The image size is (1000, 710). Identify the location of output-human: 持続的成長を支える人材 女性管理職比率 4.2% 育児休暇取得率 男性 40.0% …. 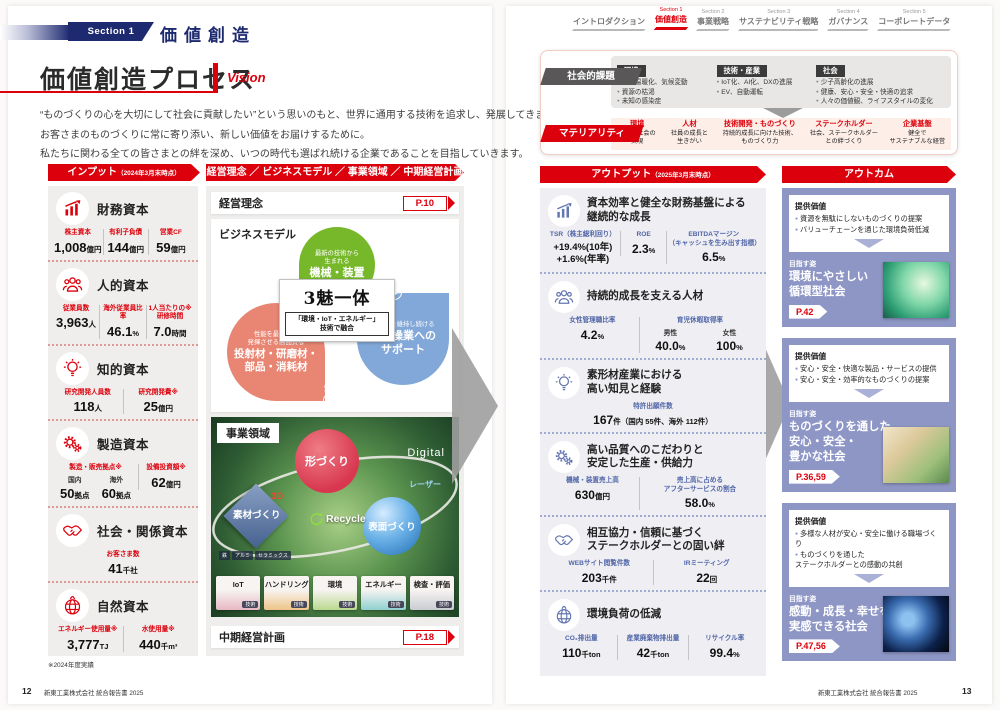
(653, 317).